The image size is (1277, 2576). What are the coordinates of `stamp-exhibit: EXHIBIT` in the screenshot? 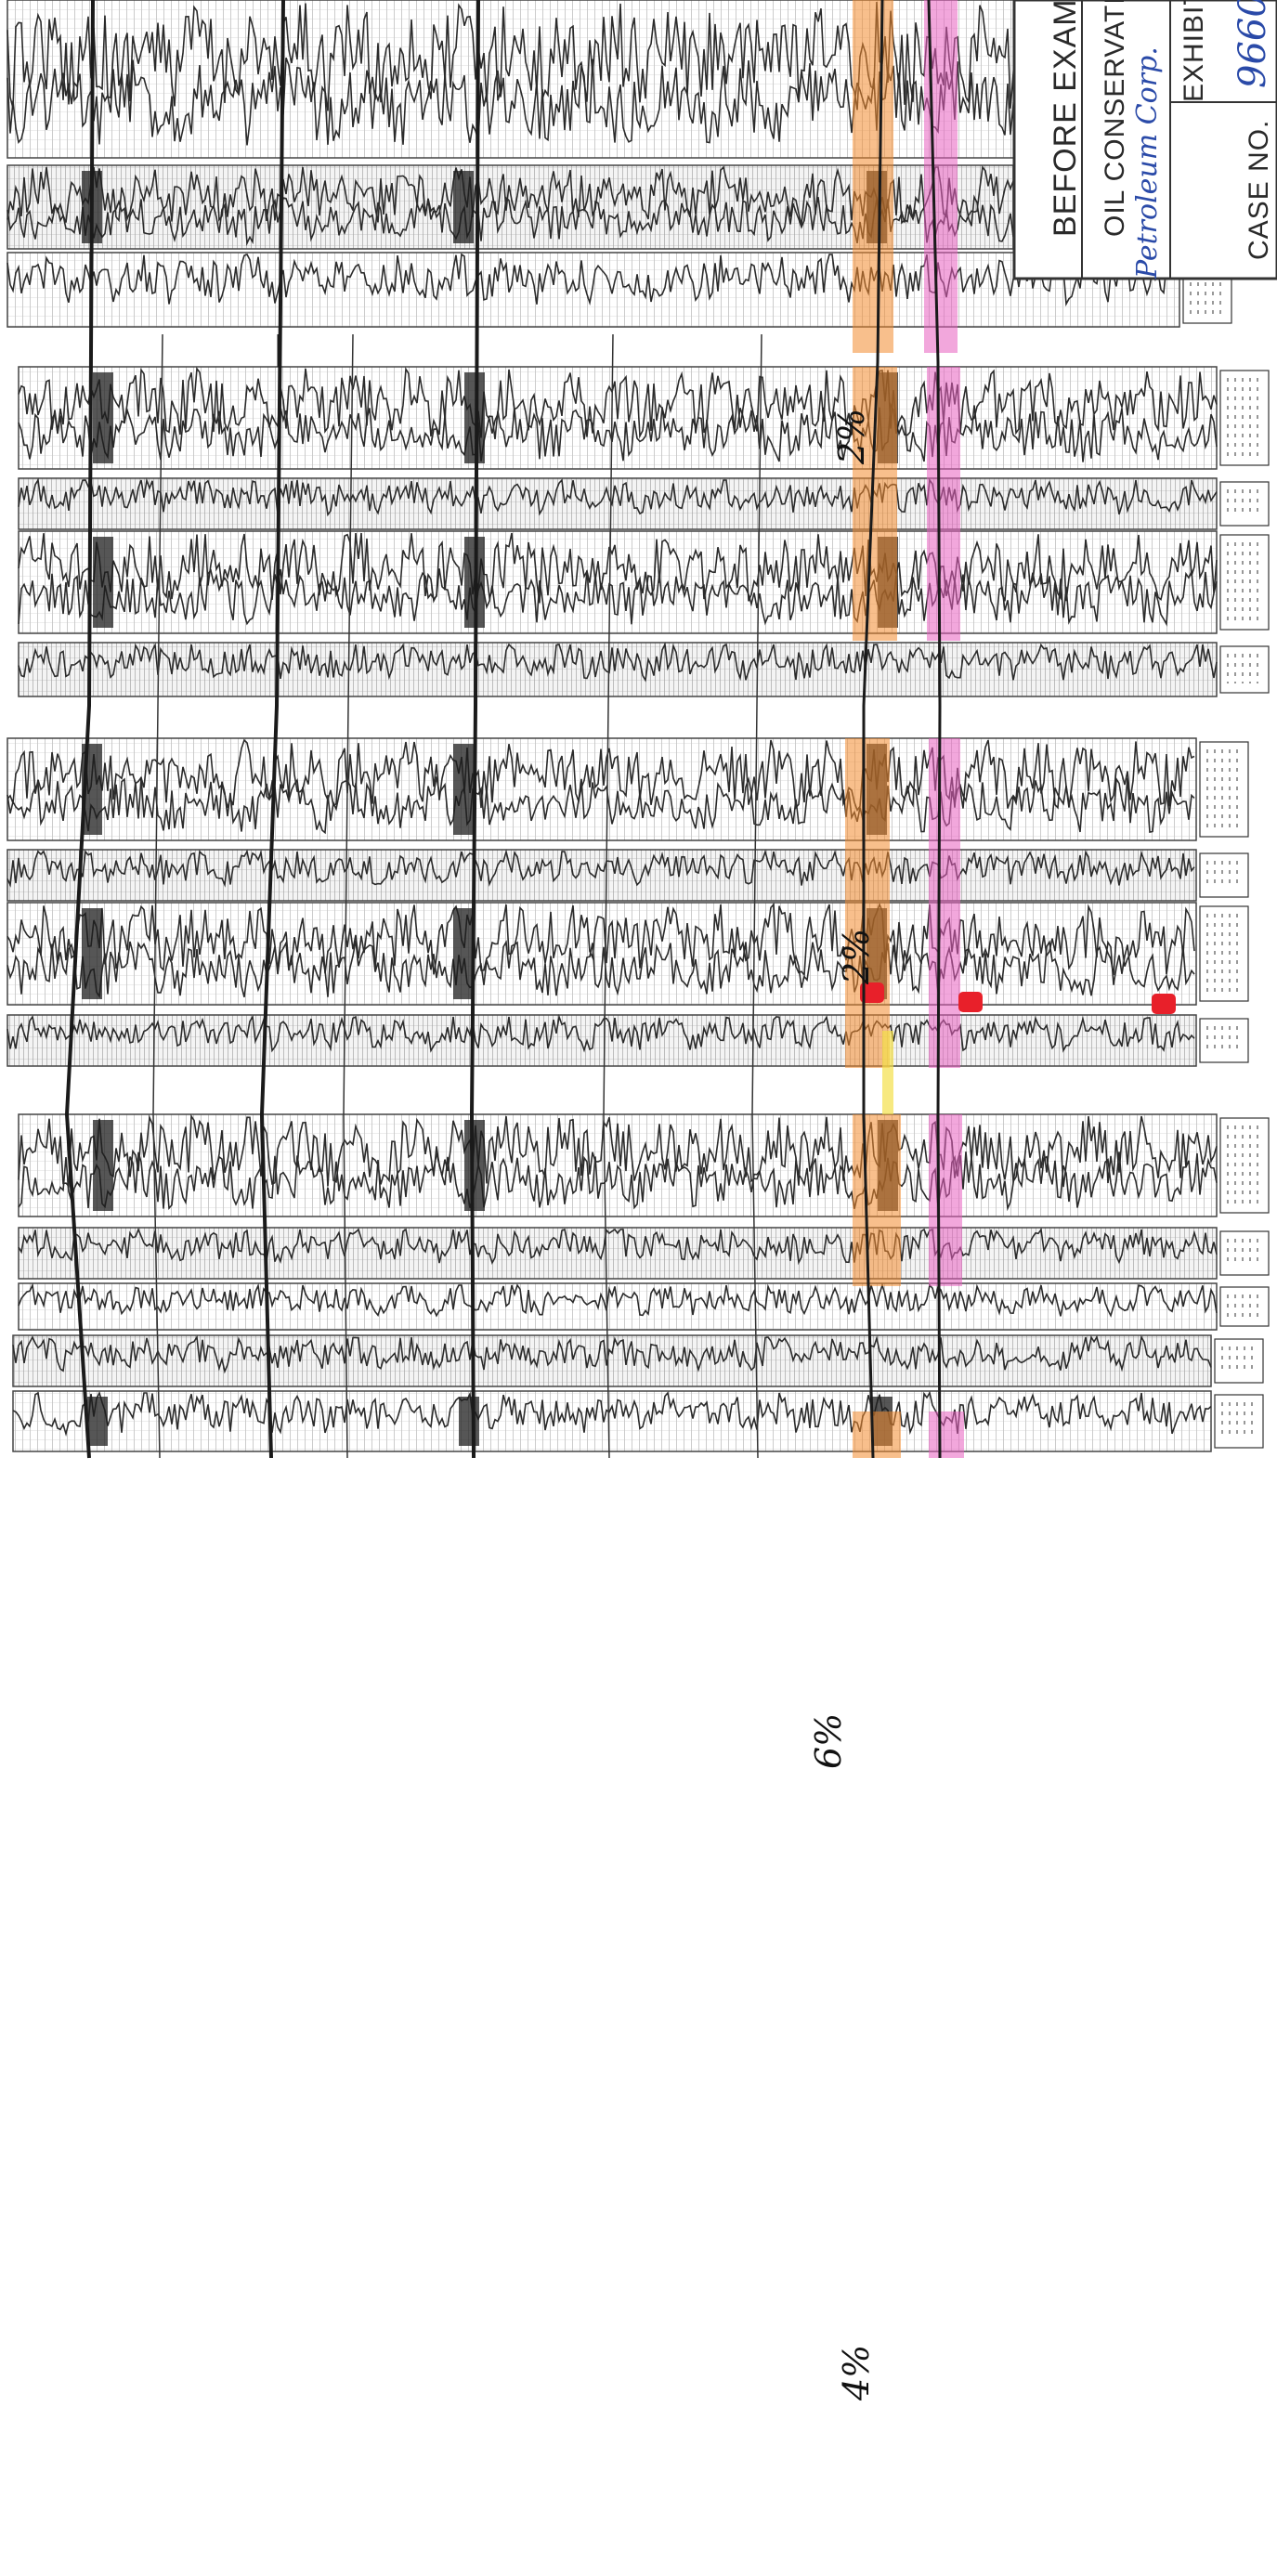 It's located at (1194, 51).